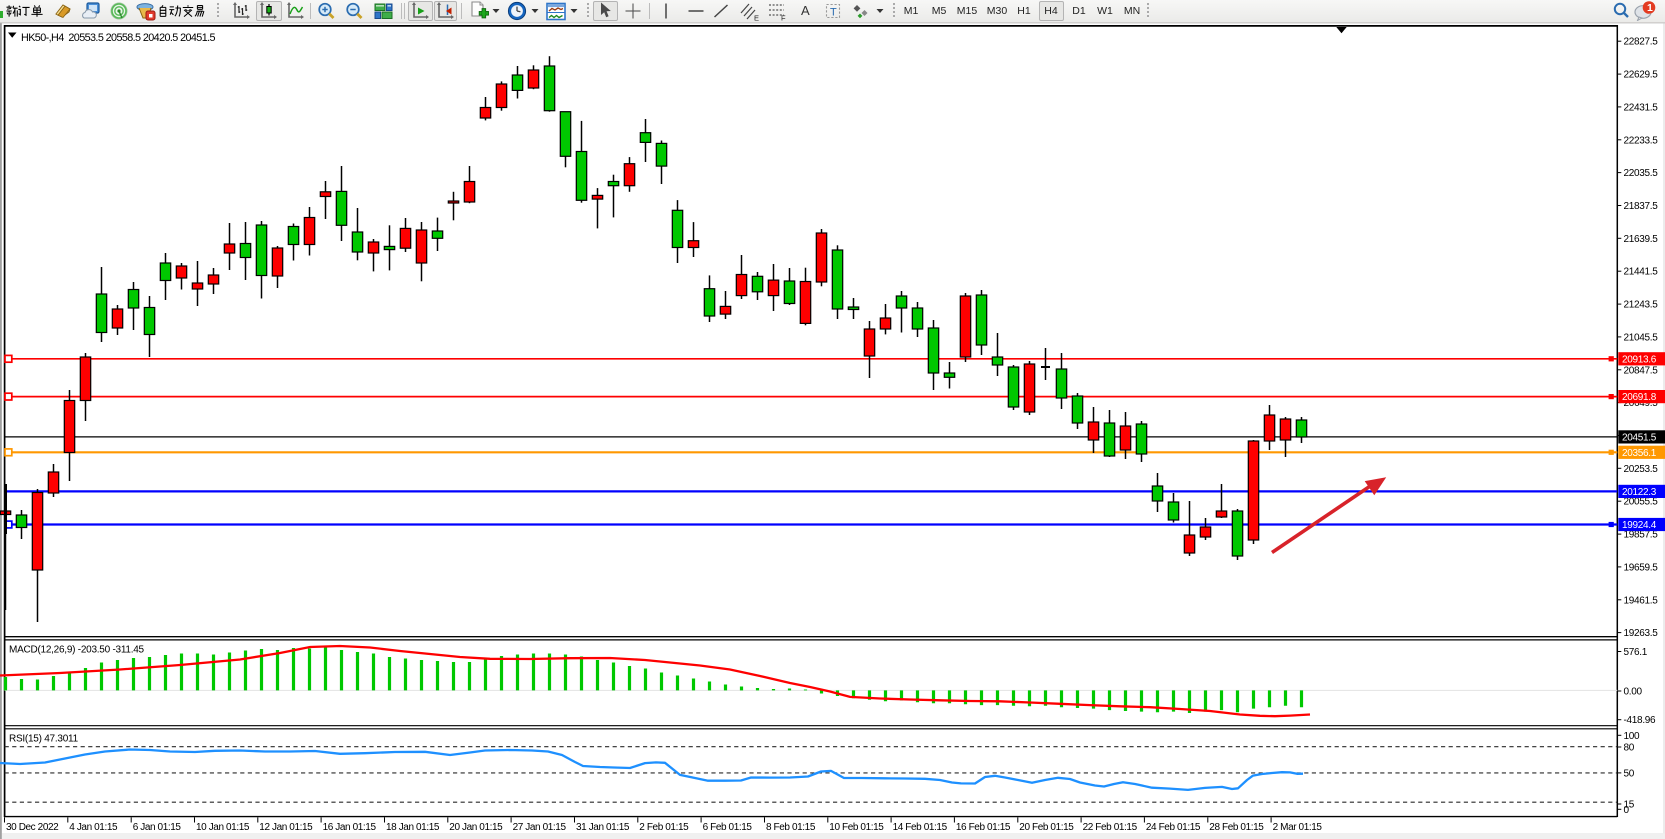 The image size is (1665, 839). I want to click on svg-text: 20691.8, so click(1639, 397).